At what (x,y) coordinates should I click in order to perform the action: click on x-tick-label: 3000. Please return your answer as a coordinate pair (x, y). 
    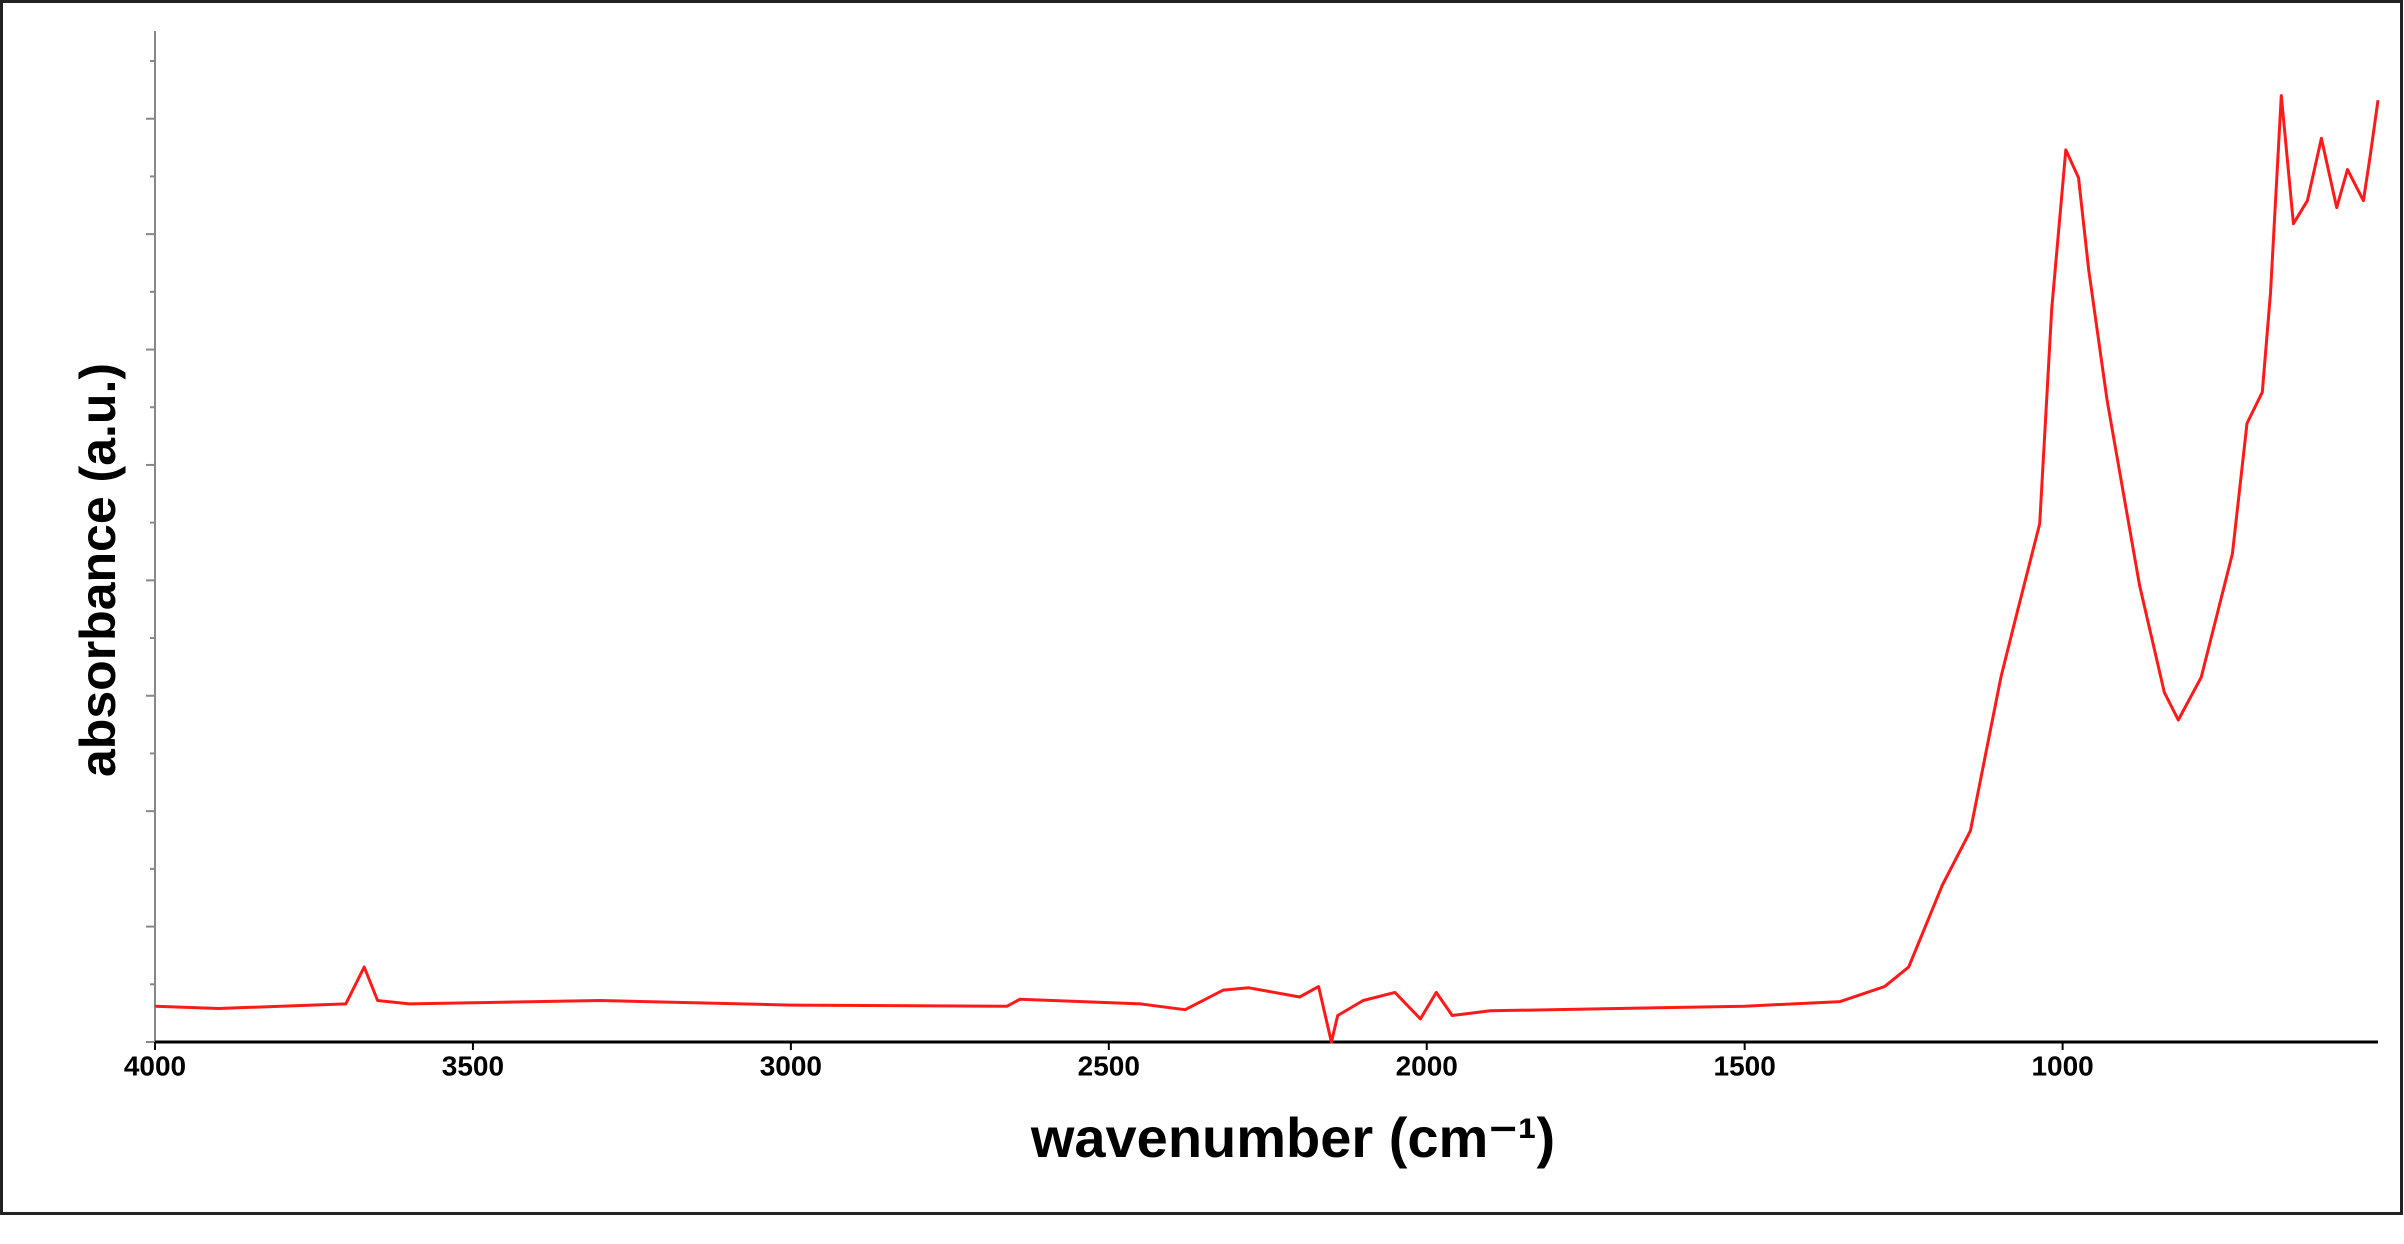
    Looking at the image, I should click on (791, 1065).